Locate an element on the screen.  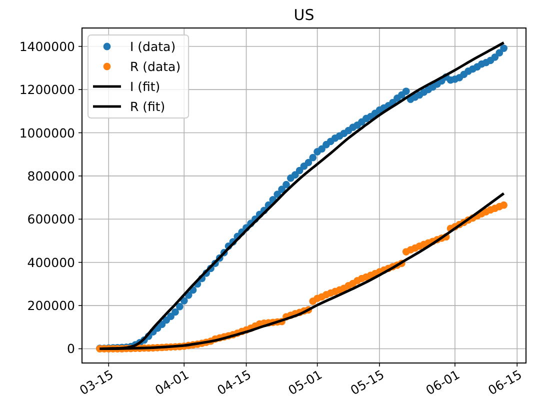
y-tick-label: 600000 is located at coordinates (51, 219).